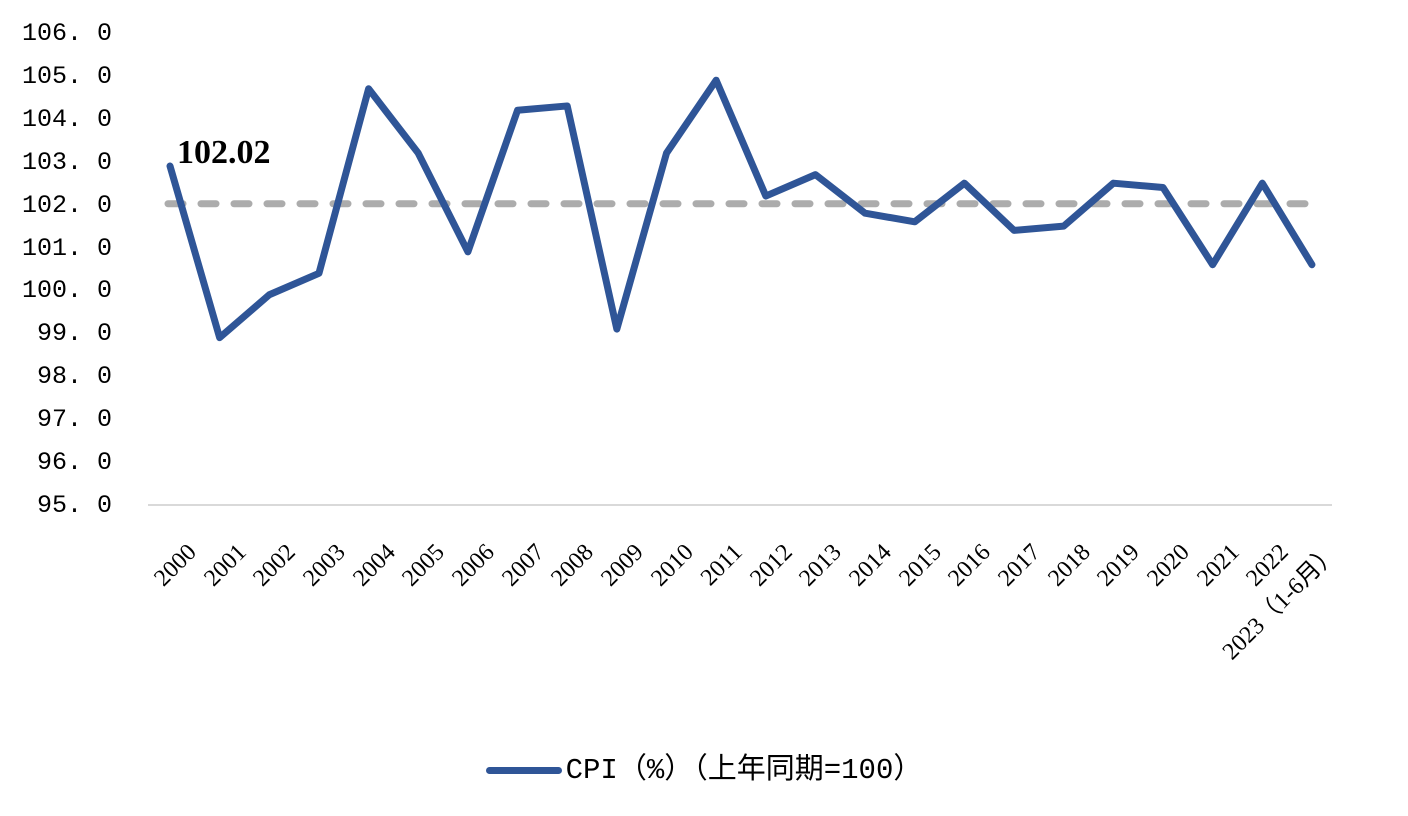 The image size is (1408, 816). I want to click on y-tick-label: 105. 0, so click(66, 76).